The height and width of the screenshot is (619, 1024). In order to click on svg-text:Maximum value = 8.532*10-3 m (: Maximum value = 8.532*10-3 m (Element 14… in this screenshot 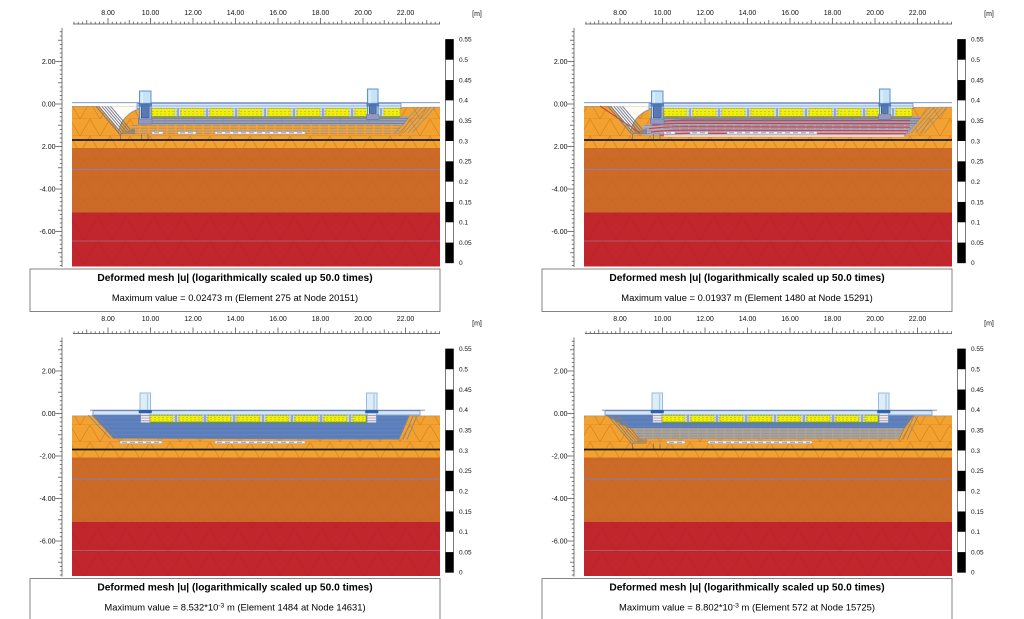, I will do `click(234, 607)`.